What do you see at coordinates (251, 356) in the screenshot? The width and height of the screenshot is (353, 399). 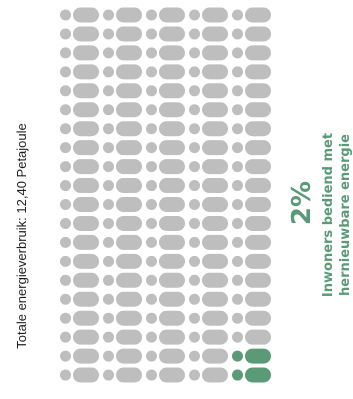 I see `pill-icon-highlighted` at bounding box center [251, 356].